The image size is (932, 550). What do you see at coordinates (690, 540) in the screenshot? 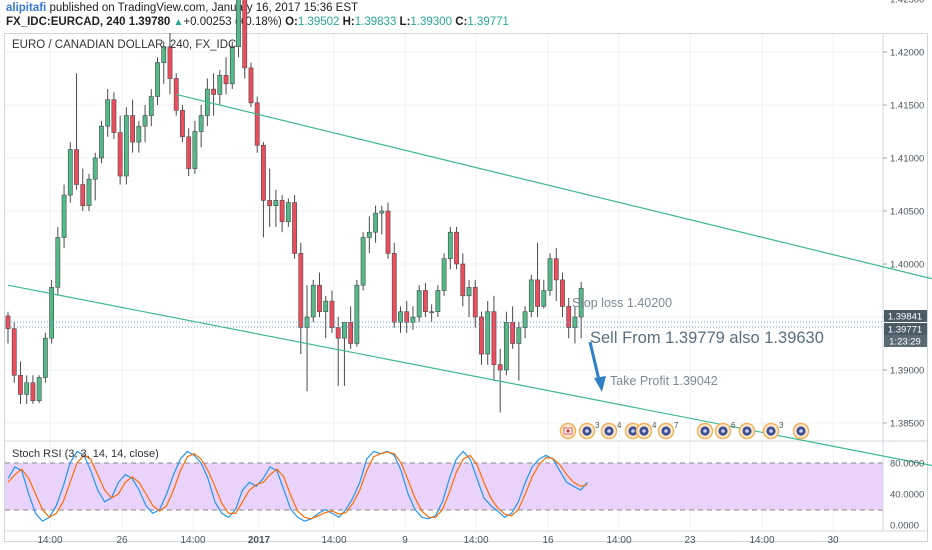
I see `time-axis-label: 23` at bounding box center [690, 540].